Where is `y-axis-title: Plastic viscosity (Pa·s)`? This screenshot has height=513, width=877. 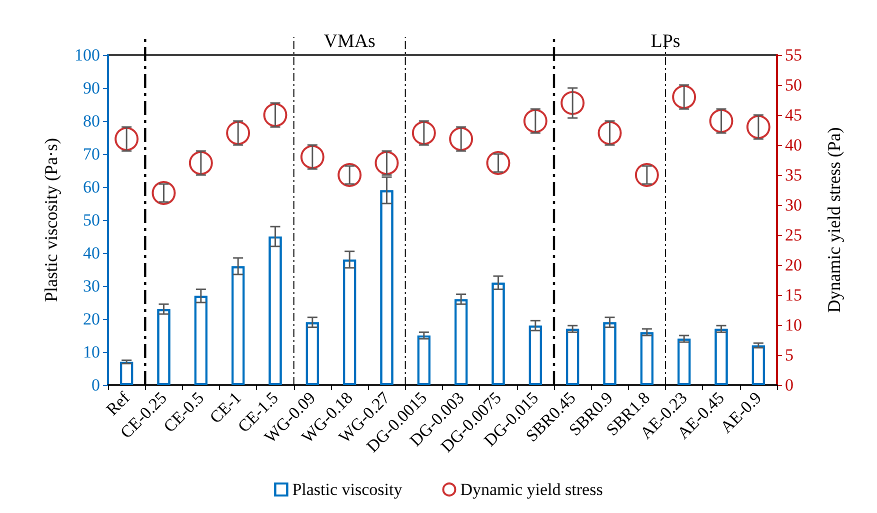
y-axis-title: Plastic viscosity (Pa·s) is located at coordinates (51, 220).